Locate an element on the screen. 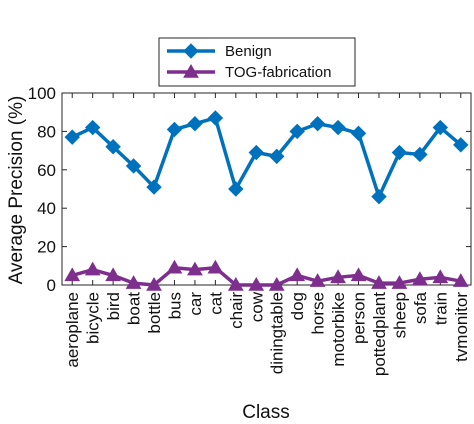 This screenshot has height=424, width=474. x-axis-title: Class is located at coordinates (266, 412).